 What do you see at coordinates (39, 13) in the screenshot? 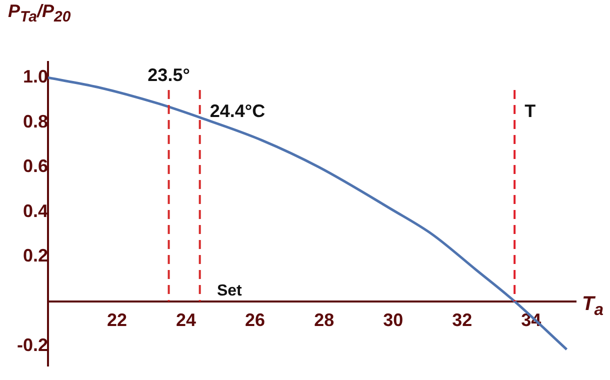
I see `y-axis-title: P$_{Ta}$/P$_{20}$` at bounding box center [39, 13].